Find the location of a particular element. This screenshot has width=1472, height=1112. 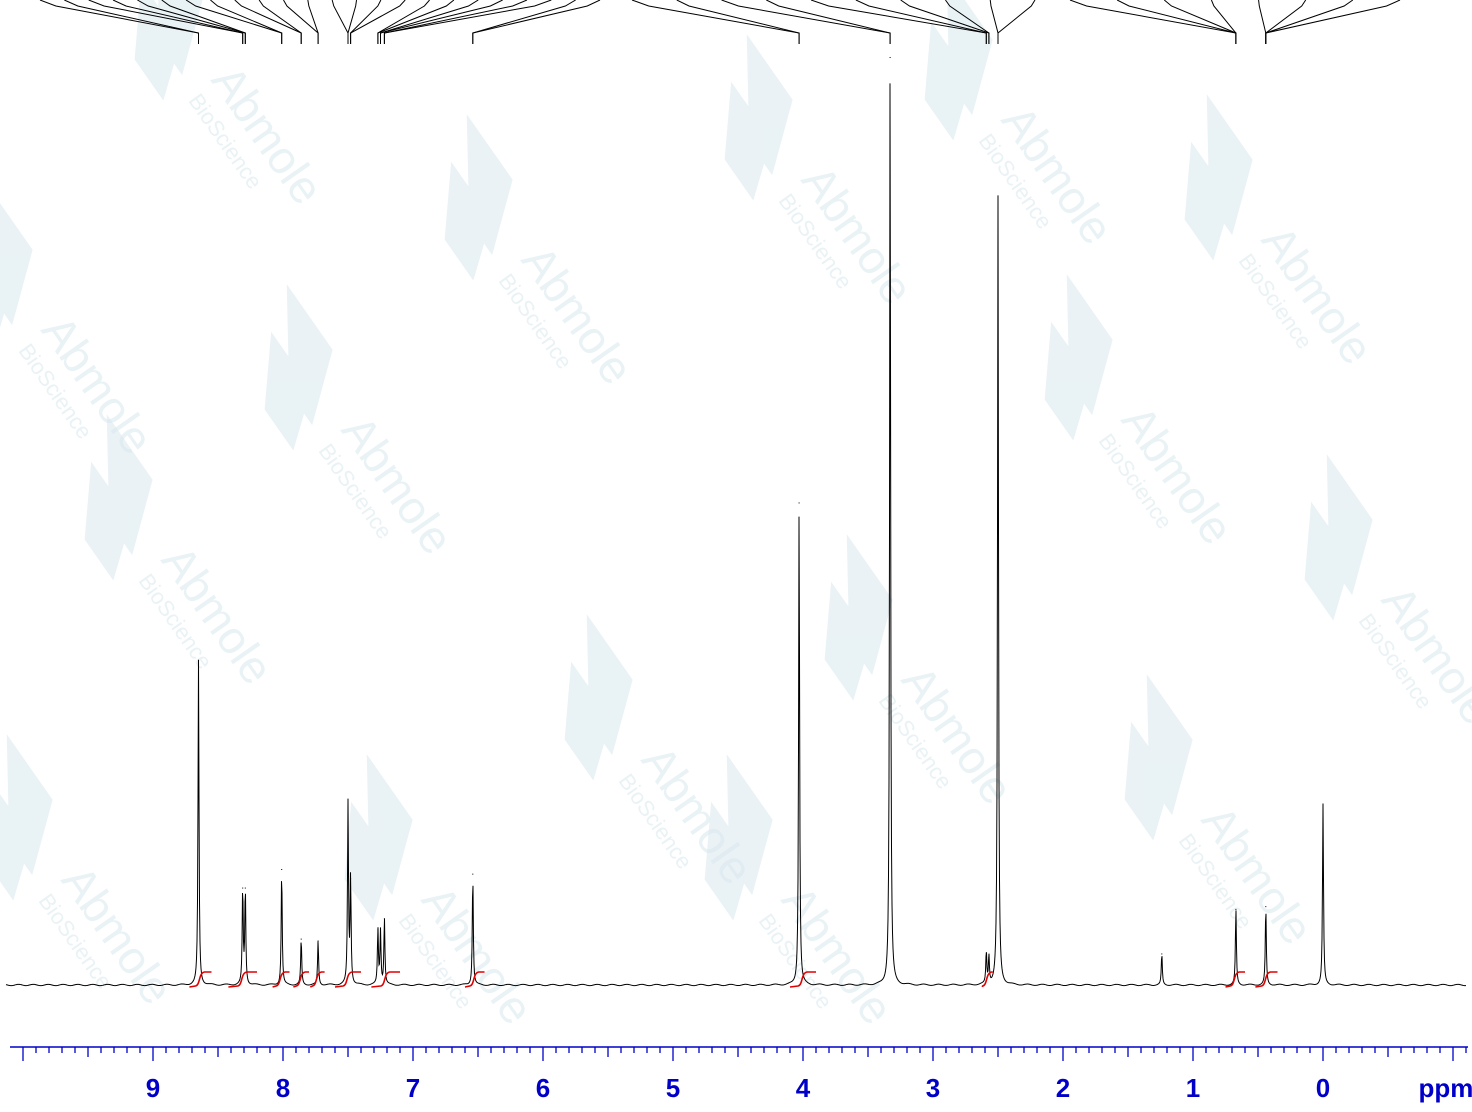

x-tick-label: 2 is located at coordinates (1063, 1088).